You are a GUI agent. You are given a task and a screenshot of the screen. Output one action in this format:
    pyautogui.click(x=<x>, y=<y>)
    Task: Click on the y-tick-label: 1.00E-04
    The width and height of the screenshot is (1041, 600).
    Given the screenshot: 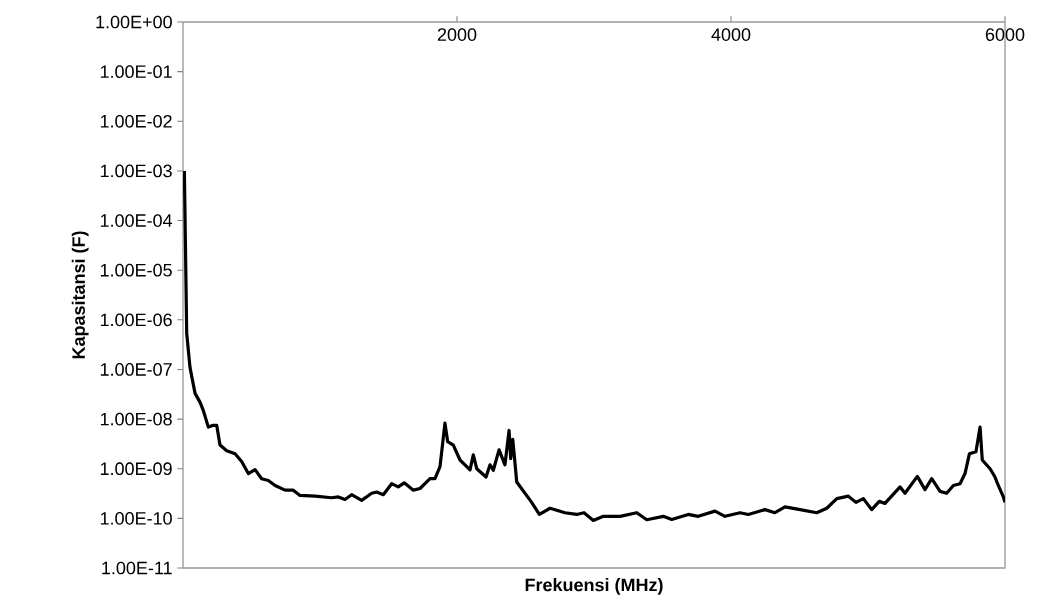 What is the action you would take?
    pyautogui.click(x=136, y=220)
    